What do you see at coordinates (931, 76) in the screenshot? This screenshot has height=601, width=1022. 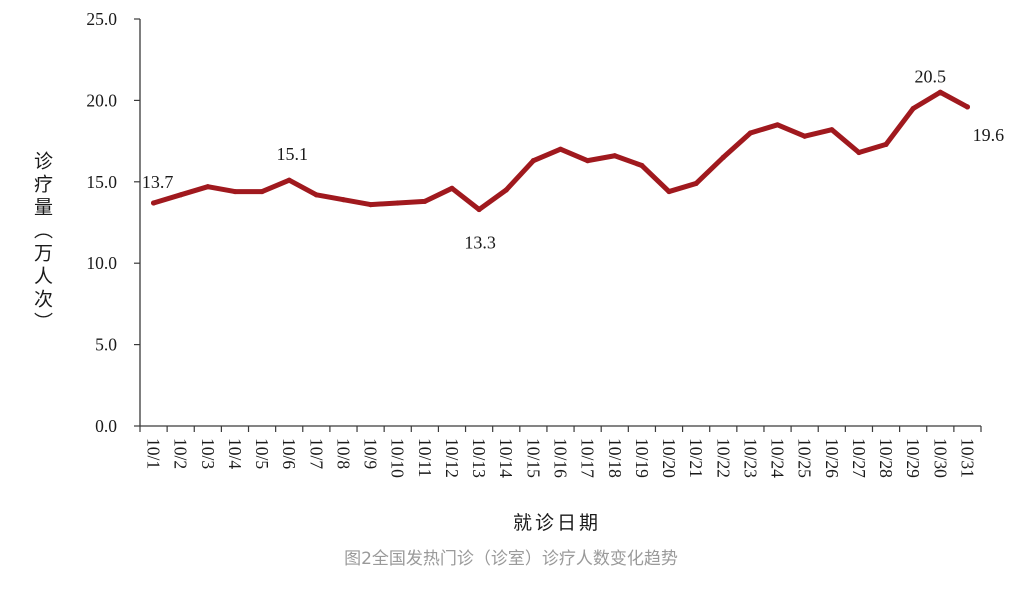 I see `data-label: 20.5` at bounding box center [931, 76].